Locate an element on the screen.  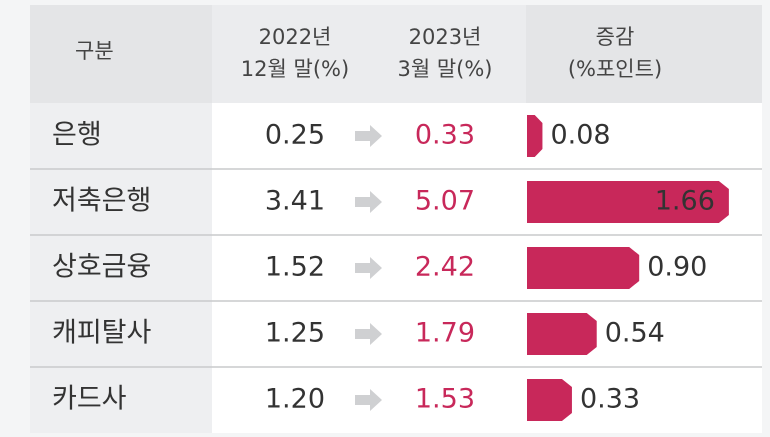
value-label: 1.66 is located at coordinates (685, 201).